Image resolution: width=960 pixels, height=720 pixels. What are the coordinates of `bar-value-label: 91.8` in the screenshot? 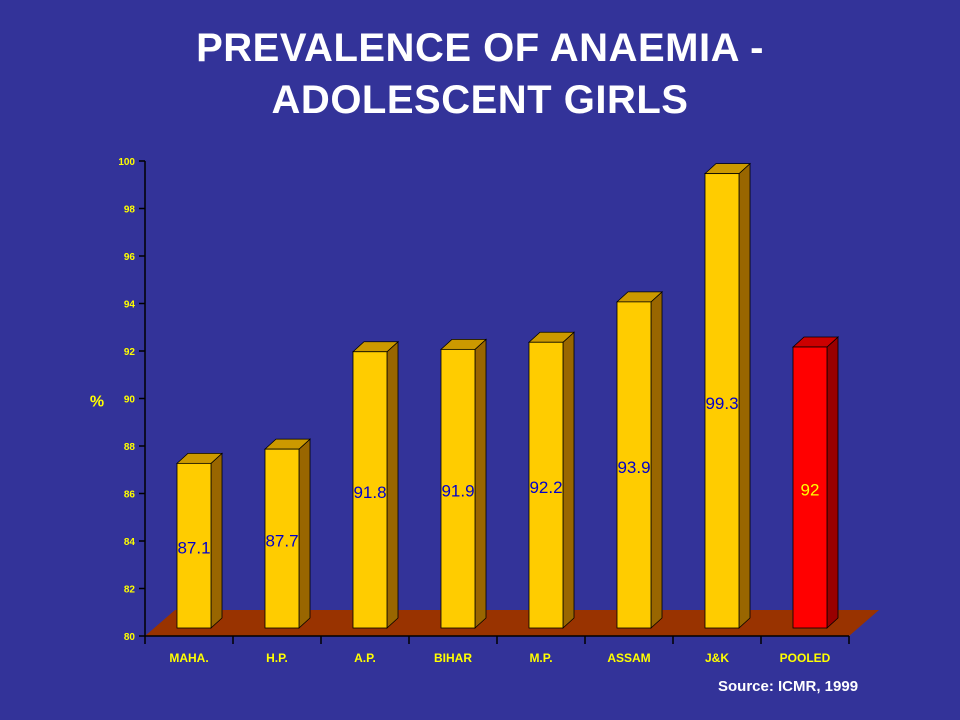 It's located at (369, 492).